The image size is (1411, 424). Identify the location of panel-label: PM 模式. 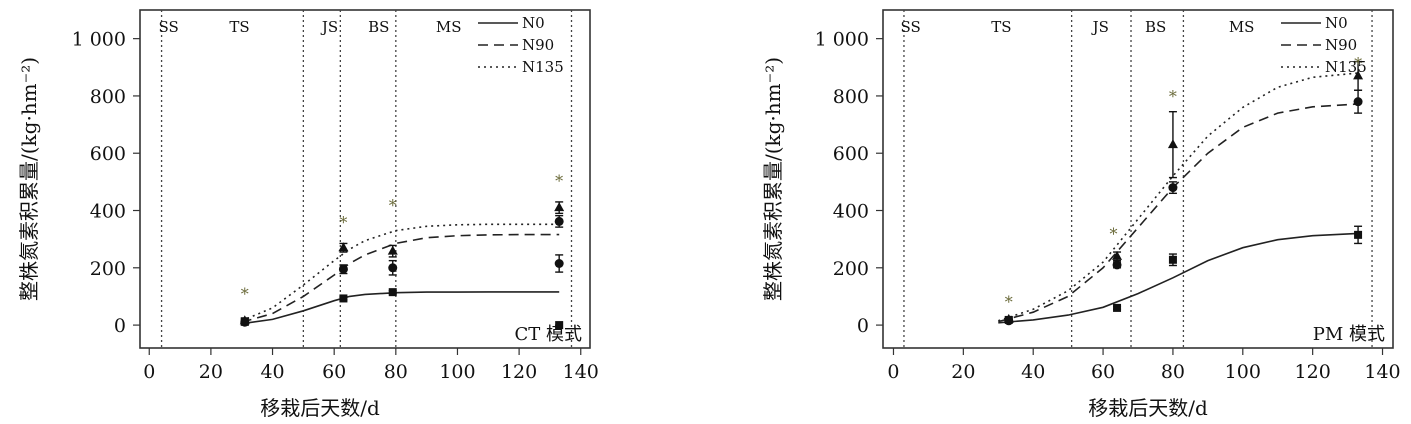
(1349, 334).